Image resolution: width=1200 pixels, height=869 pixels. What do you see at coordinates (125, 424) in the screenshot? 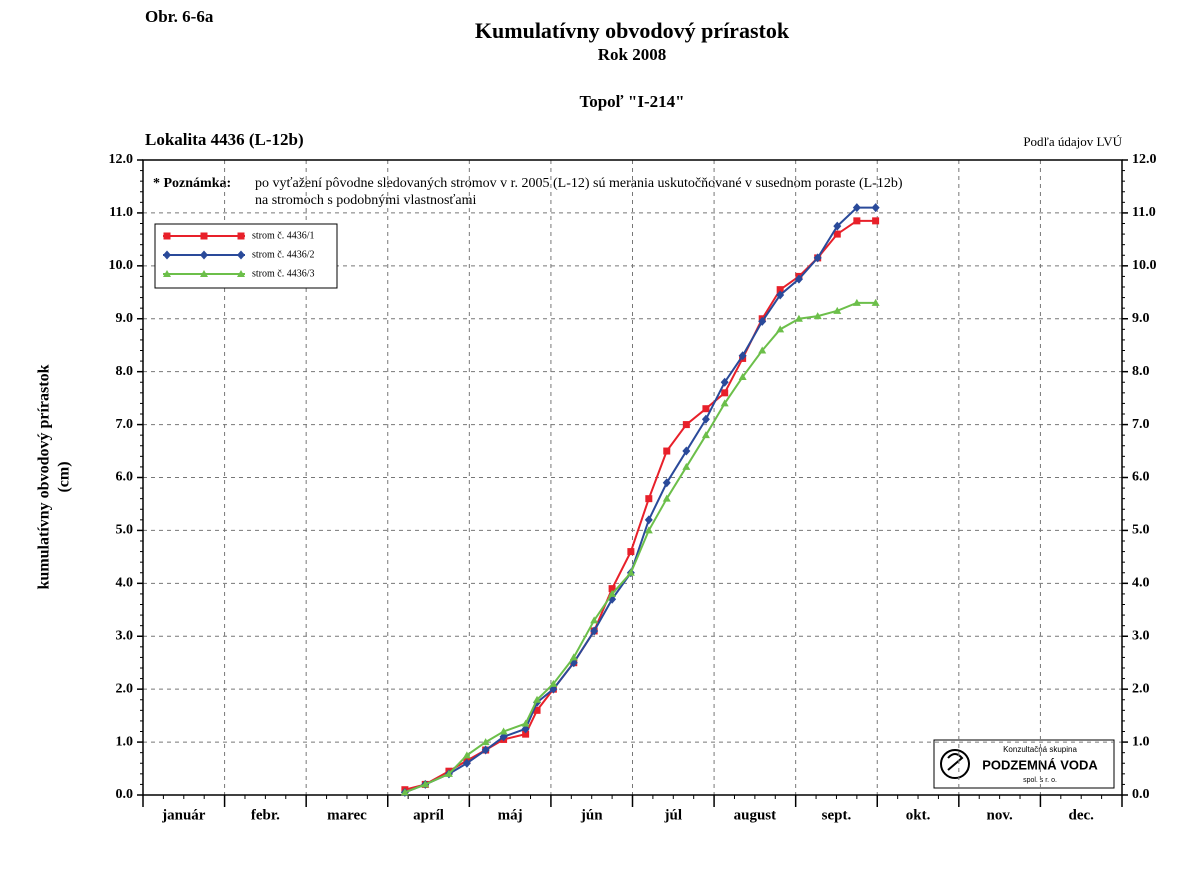
I see `y-tick-label: 7.0` at bounding box center [125, 424].